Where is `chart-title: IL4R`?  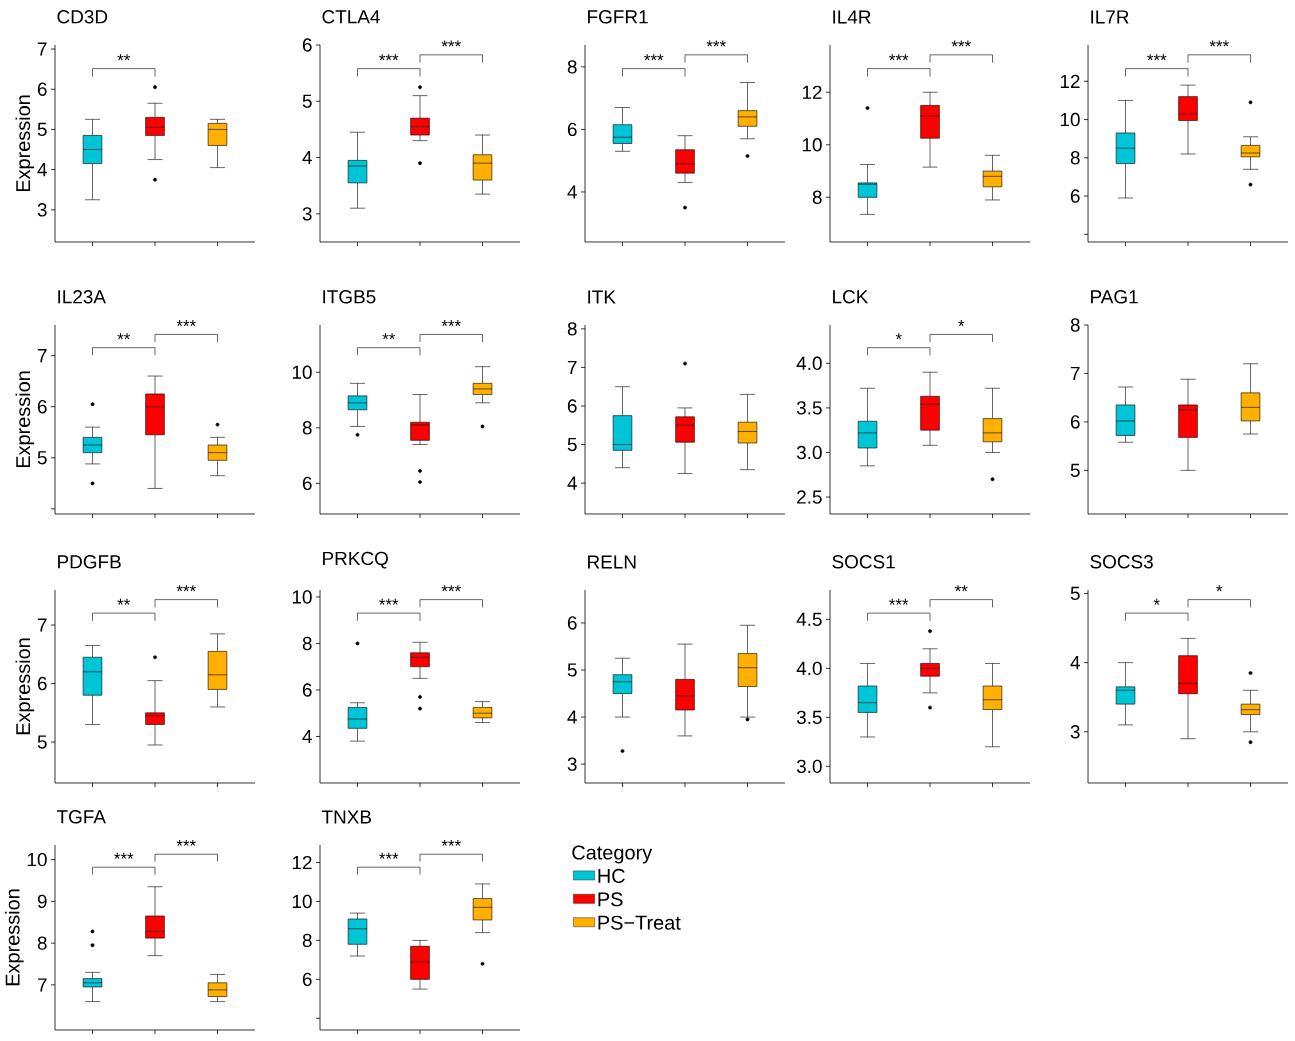
chart-title: IL4R is located at coordinates (852, 17).